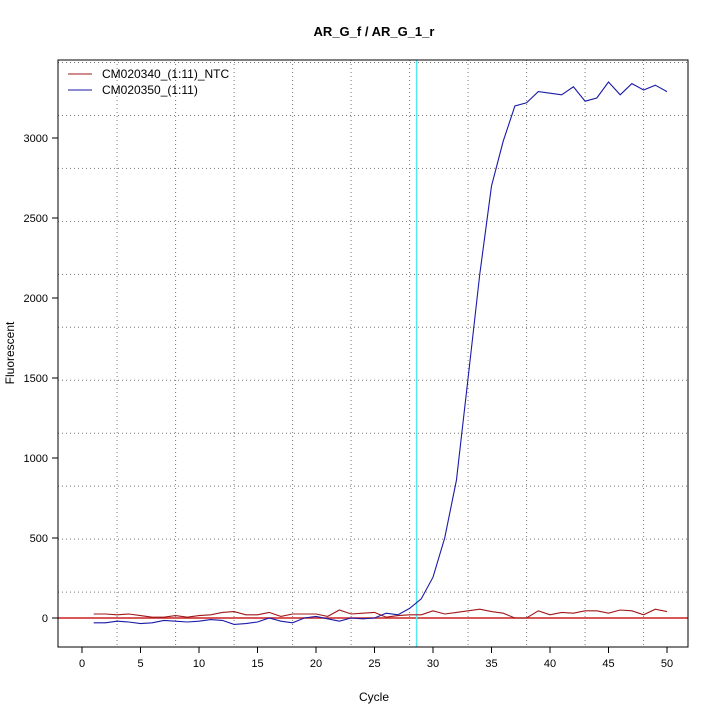 This screenshot has width=720, height=720. I want to click on legend: CM020340_(1:11)_NTC CM020350_(1:11), so click(149, 82).